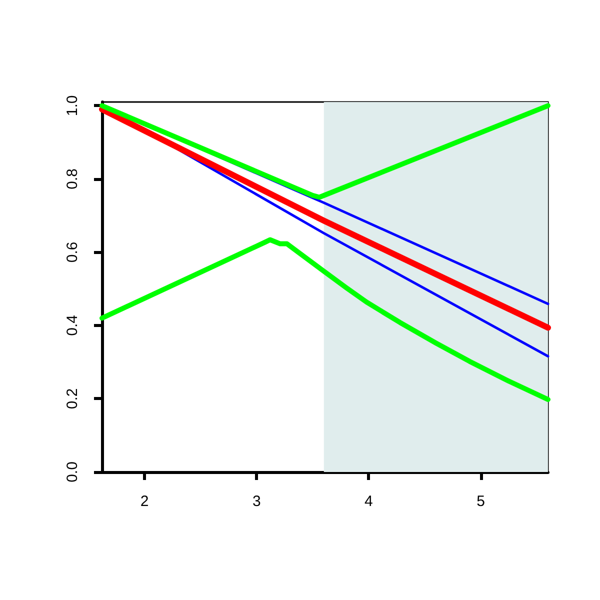 The image size is (600, 600). I want to click on x-tick-label: 2, so click(144, 501).